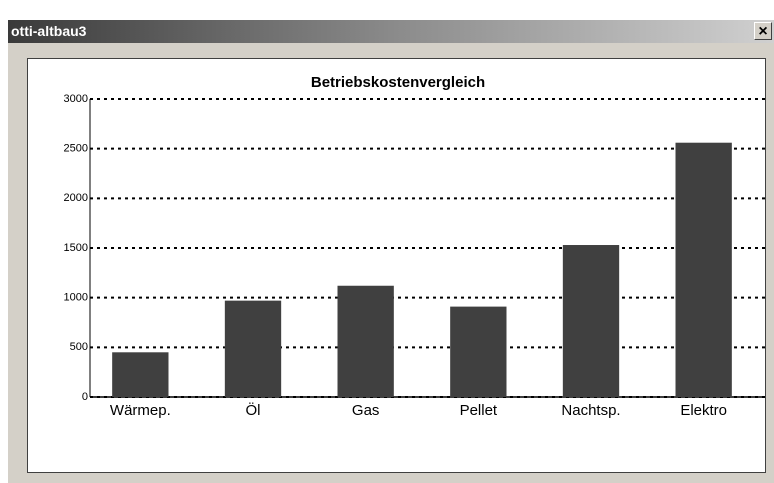  Describe the element at coordinates (398, 82) in the screenshot. I see `chart-title: Betriebskostenvergleich` at that location.